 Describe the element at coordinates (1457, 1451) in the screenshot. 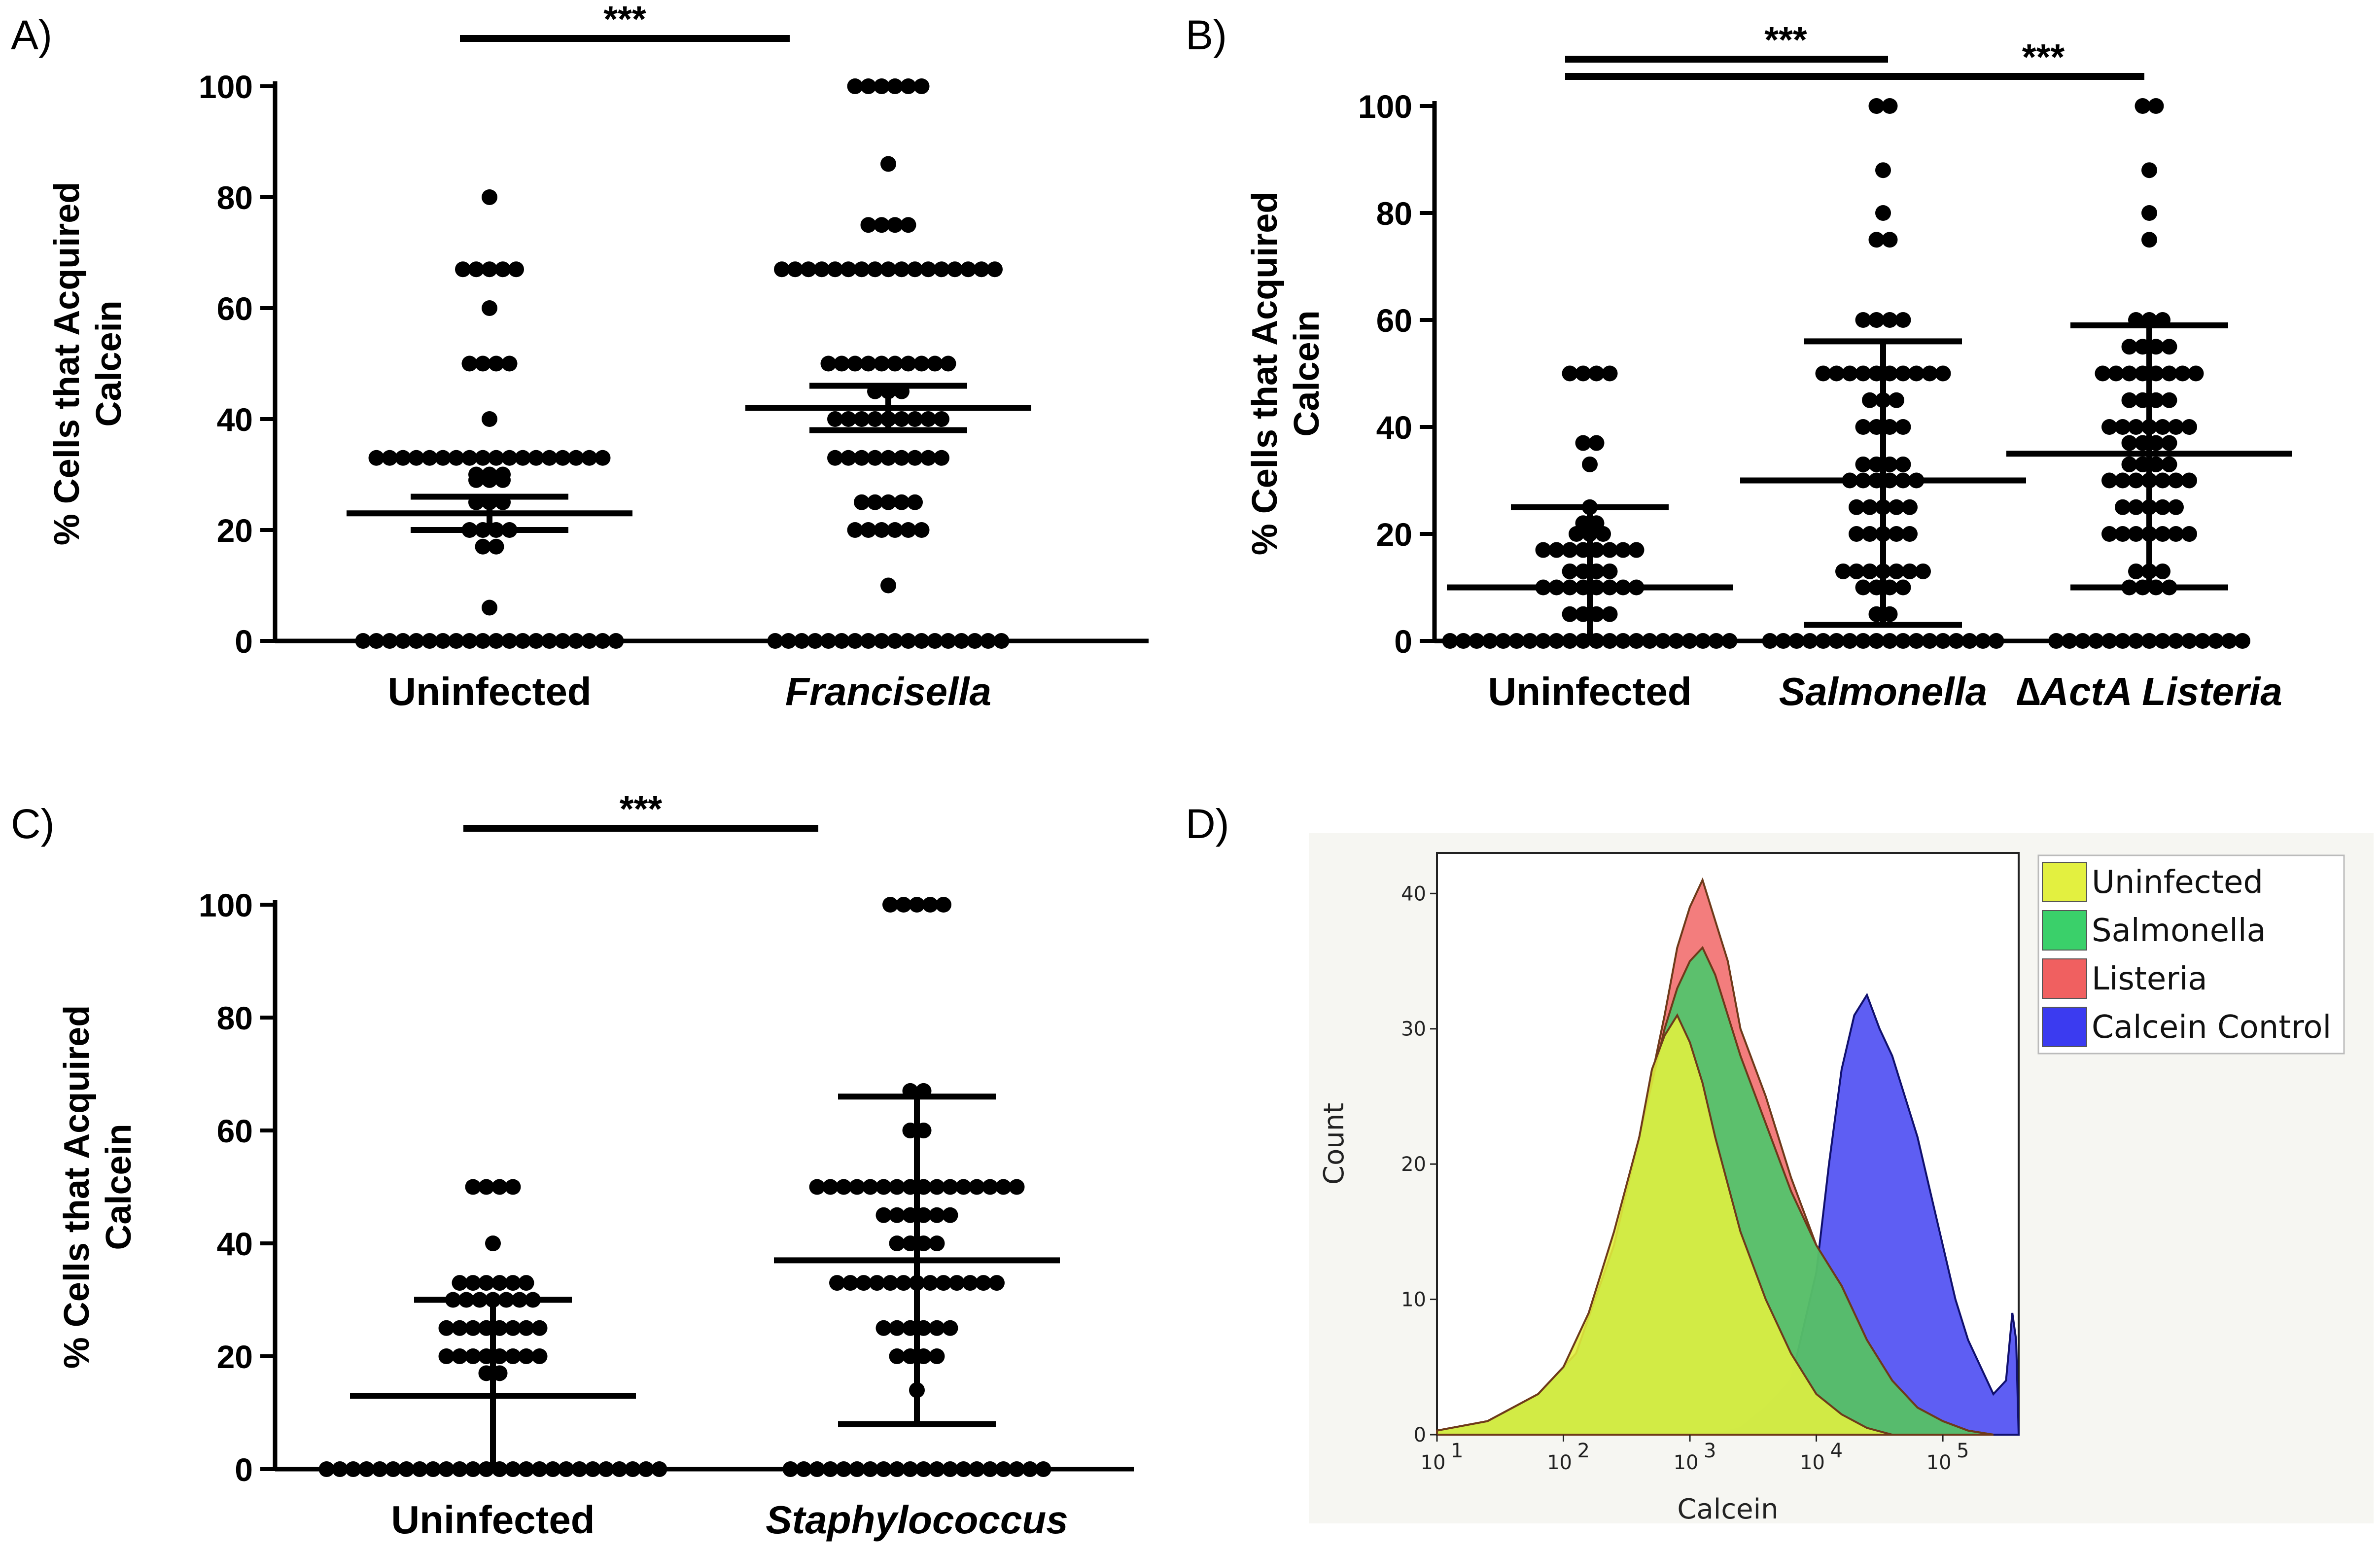

I see `x-tick-exponent: 1` at that location.